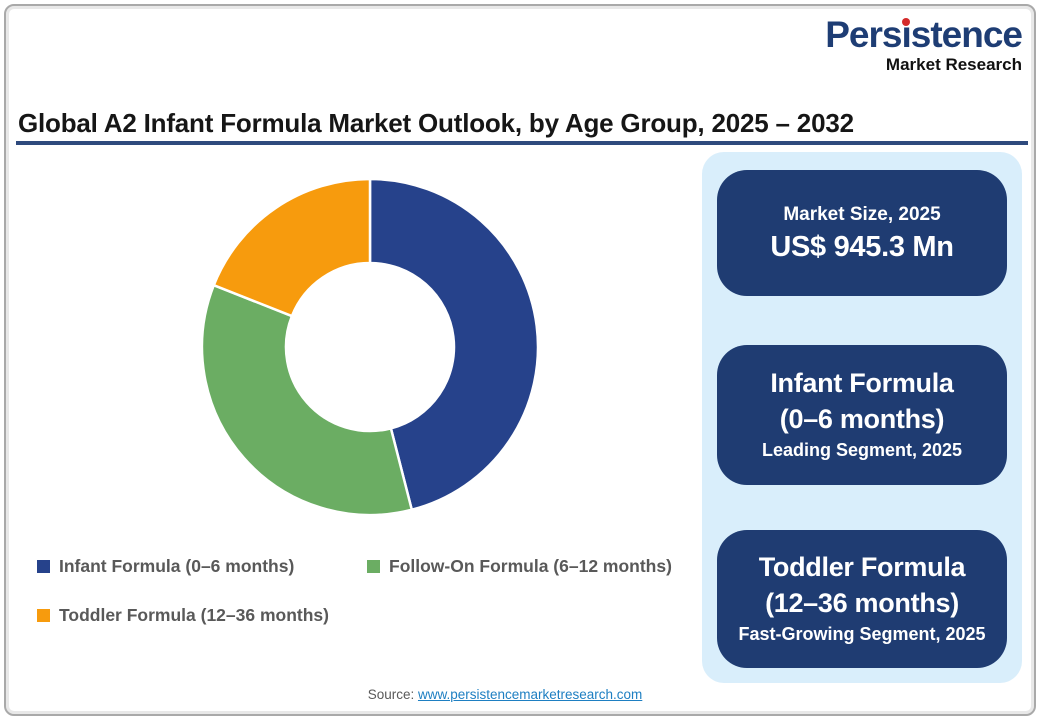  I want to click on legend-label: Infant Formula (0–6 months), so click(177, 566).